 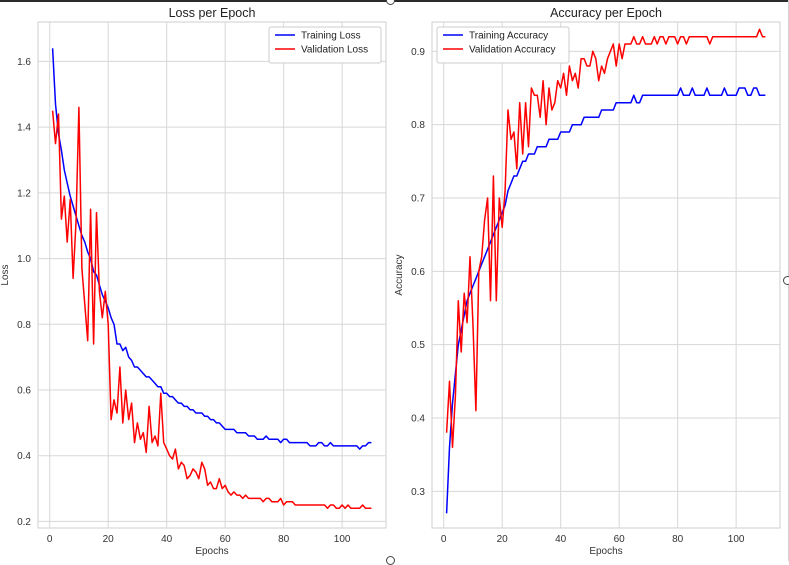 What do you see at coordinates (786, 280) in the screenshot?
I see `resize-handle-right` at bounding box center [786, 280].